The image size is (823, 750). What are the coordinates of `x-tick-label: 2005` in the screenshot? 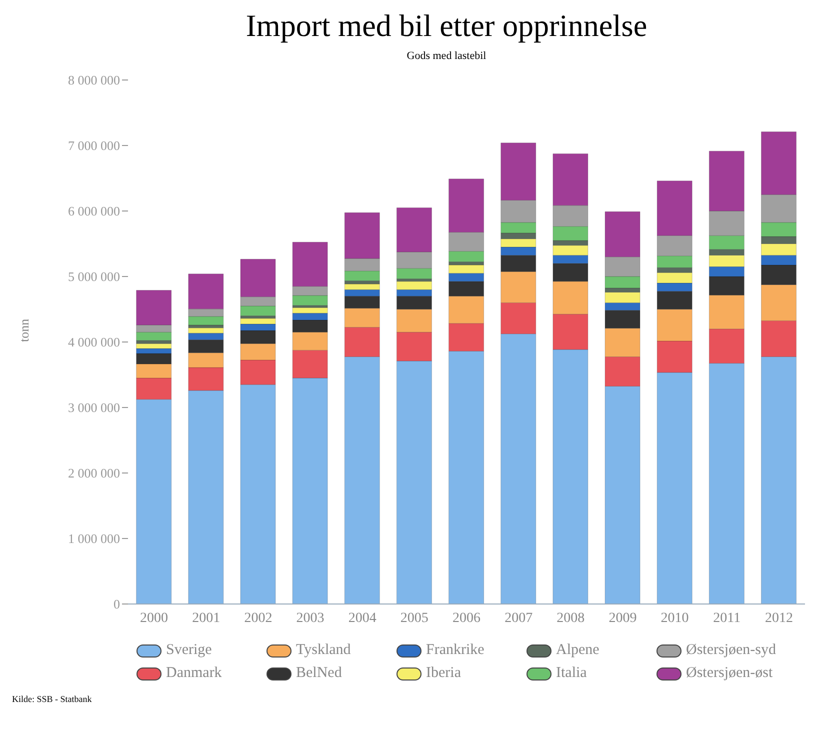 It's located at (414, 618).